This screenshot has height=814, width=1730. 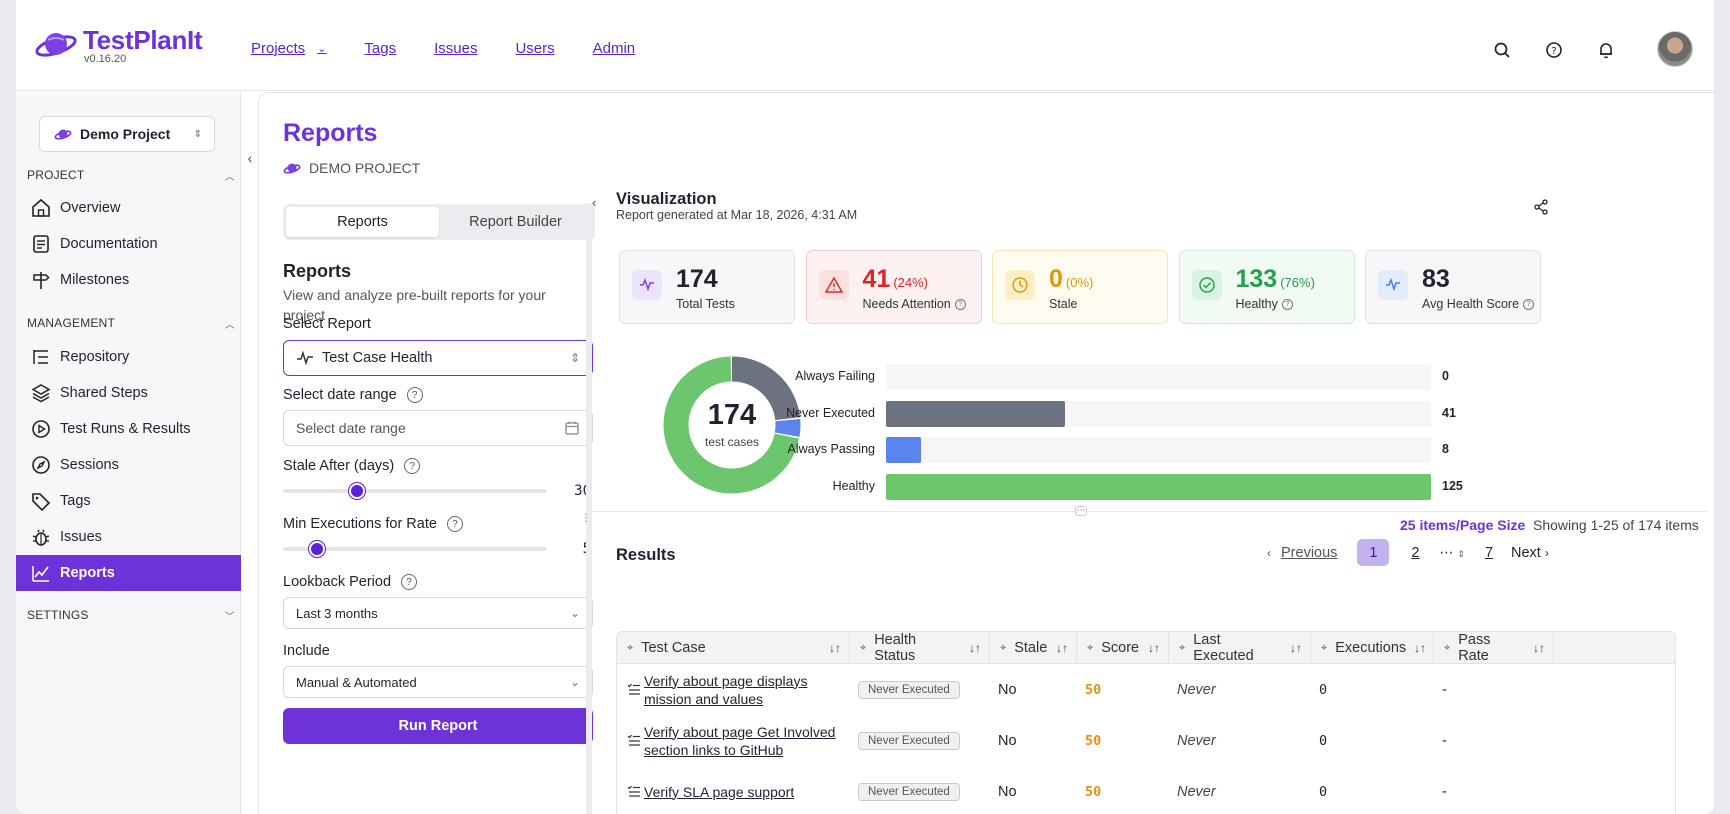 What do you see at coordinates (614, 48) in the screenshot?
I see `nav-admin: Admin` at bounding box center [614, 48].